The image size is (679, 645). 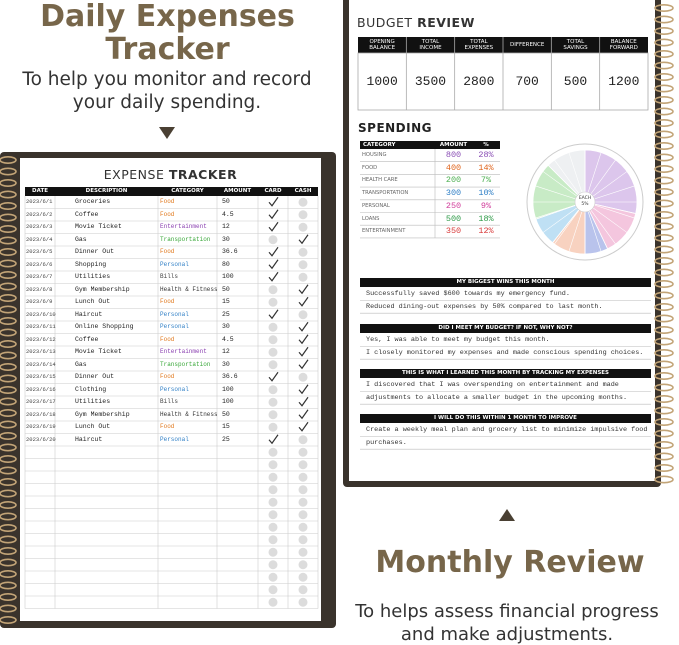 What do you see at coordinates (41, 414) in the screenshot?
I see `row-date: 2023/6/18` at bounding box center [41, 414].